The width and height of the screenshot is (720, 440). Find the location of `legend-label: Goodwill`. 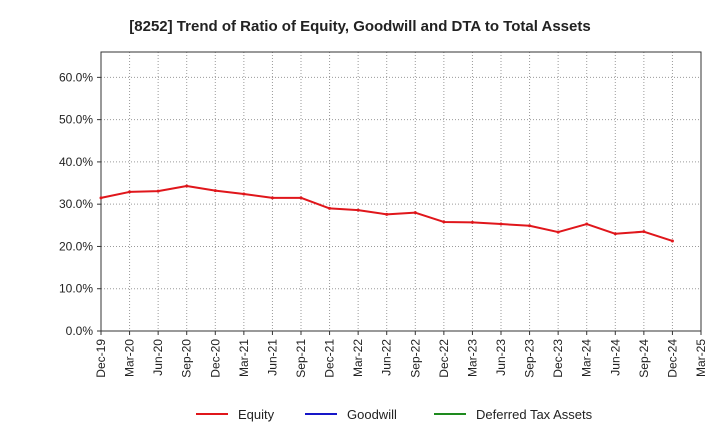

legend-label: Goodwill is located at coordinates (372, 414).